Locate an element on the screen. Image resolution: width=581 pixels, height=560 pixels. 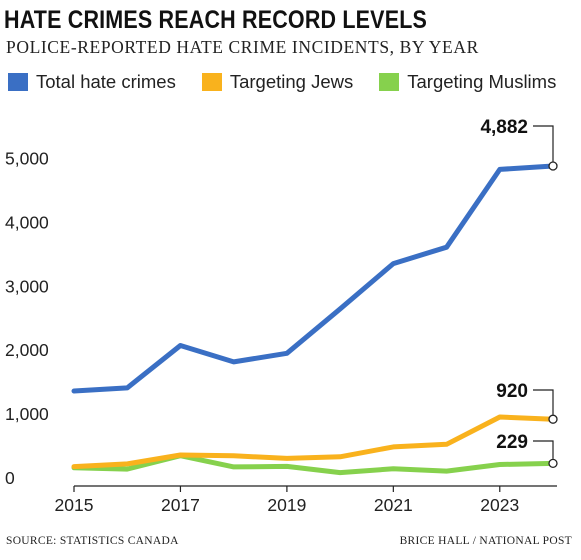
legend-swatch-muslims is located at coordinates (389, 82).